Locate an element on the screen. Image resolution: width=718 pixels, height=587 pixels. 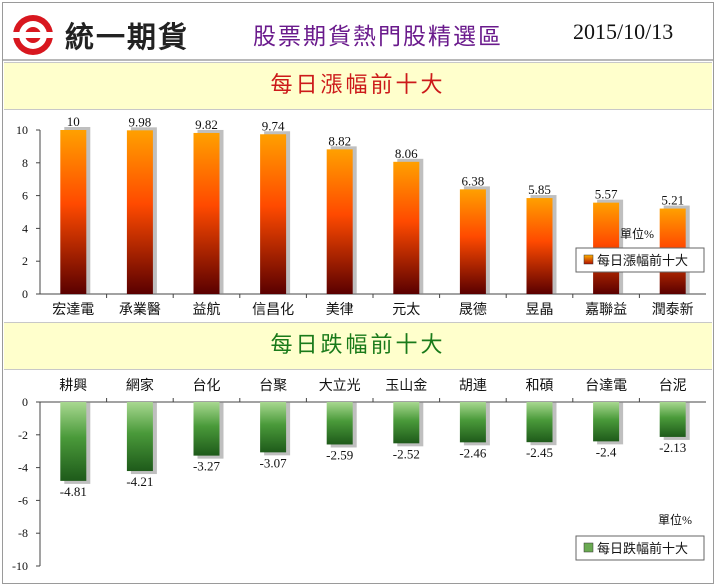
y-tick-label: -2 is located at coordinates (23, 435).